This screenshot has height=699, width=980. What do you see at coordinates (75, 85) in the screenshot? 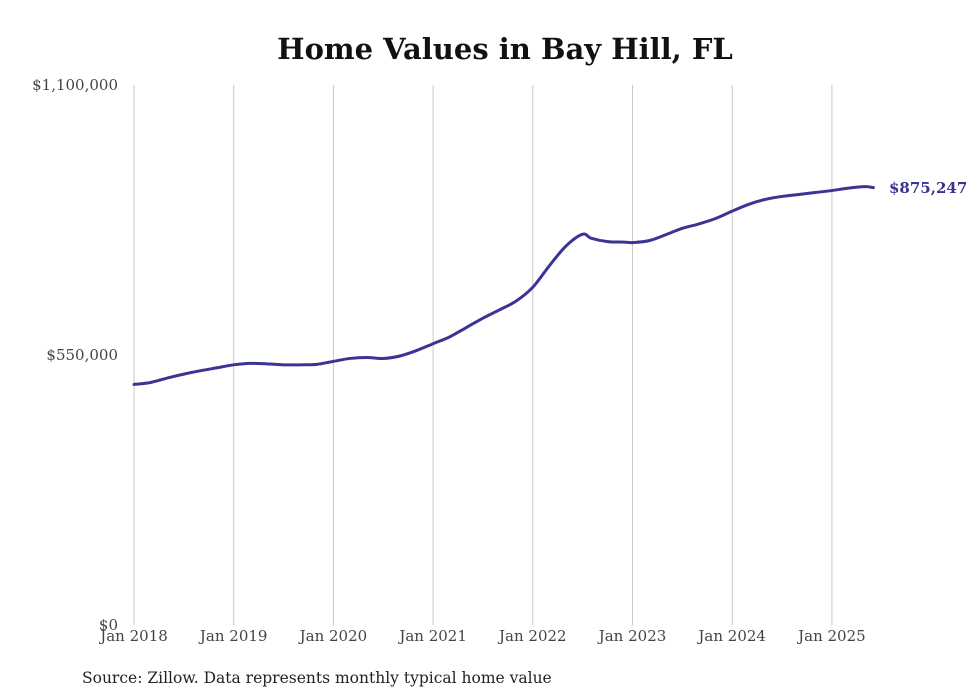
I see `y-tick-label: $1,100,000` at bounding box center [75, 85].